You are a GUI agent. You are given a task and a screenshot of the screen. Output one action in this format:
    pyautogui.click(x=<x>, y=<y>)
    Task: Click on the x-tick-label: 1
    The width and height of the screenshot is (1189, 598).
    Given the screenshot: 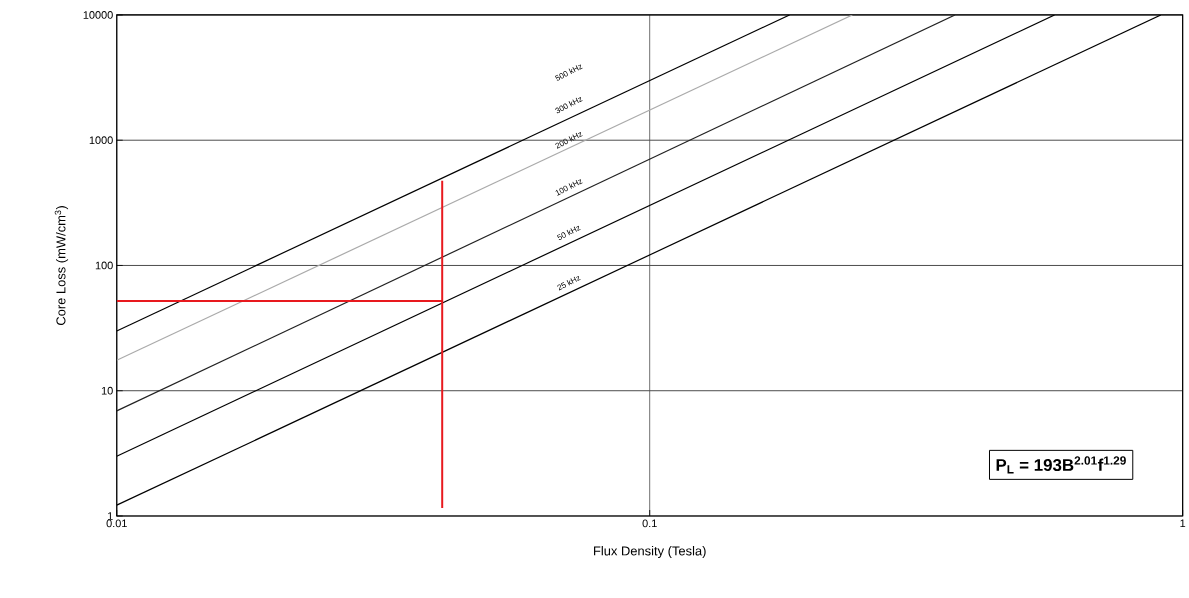 What is the action you would take?
    pyautogui.click(x=1183, y=523)
    